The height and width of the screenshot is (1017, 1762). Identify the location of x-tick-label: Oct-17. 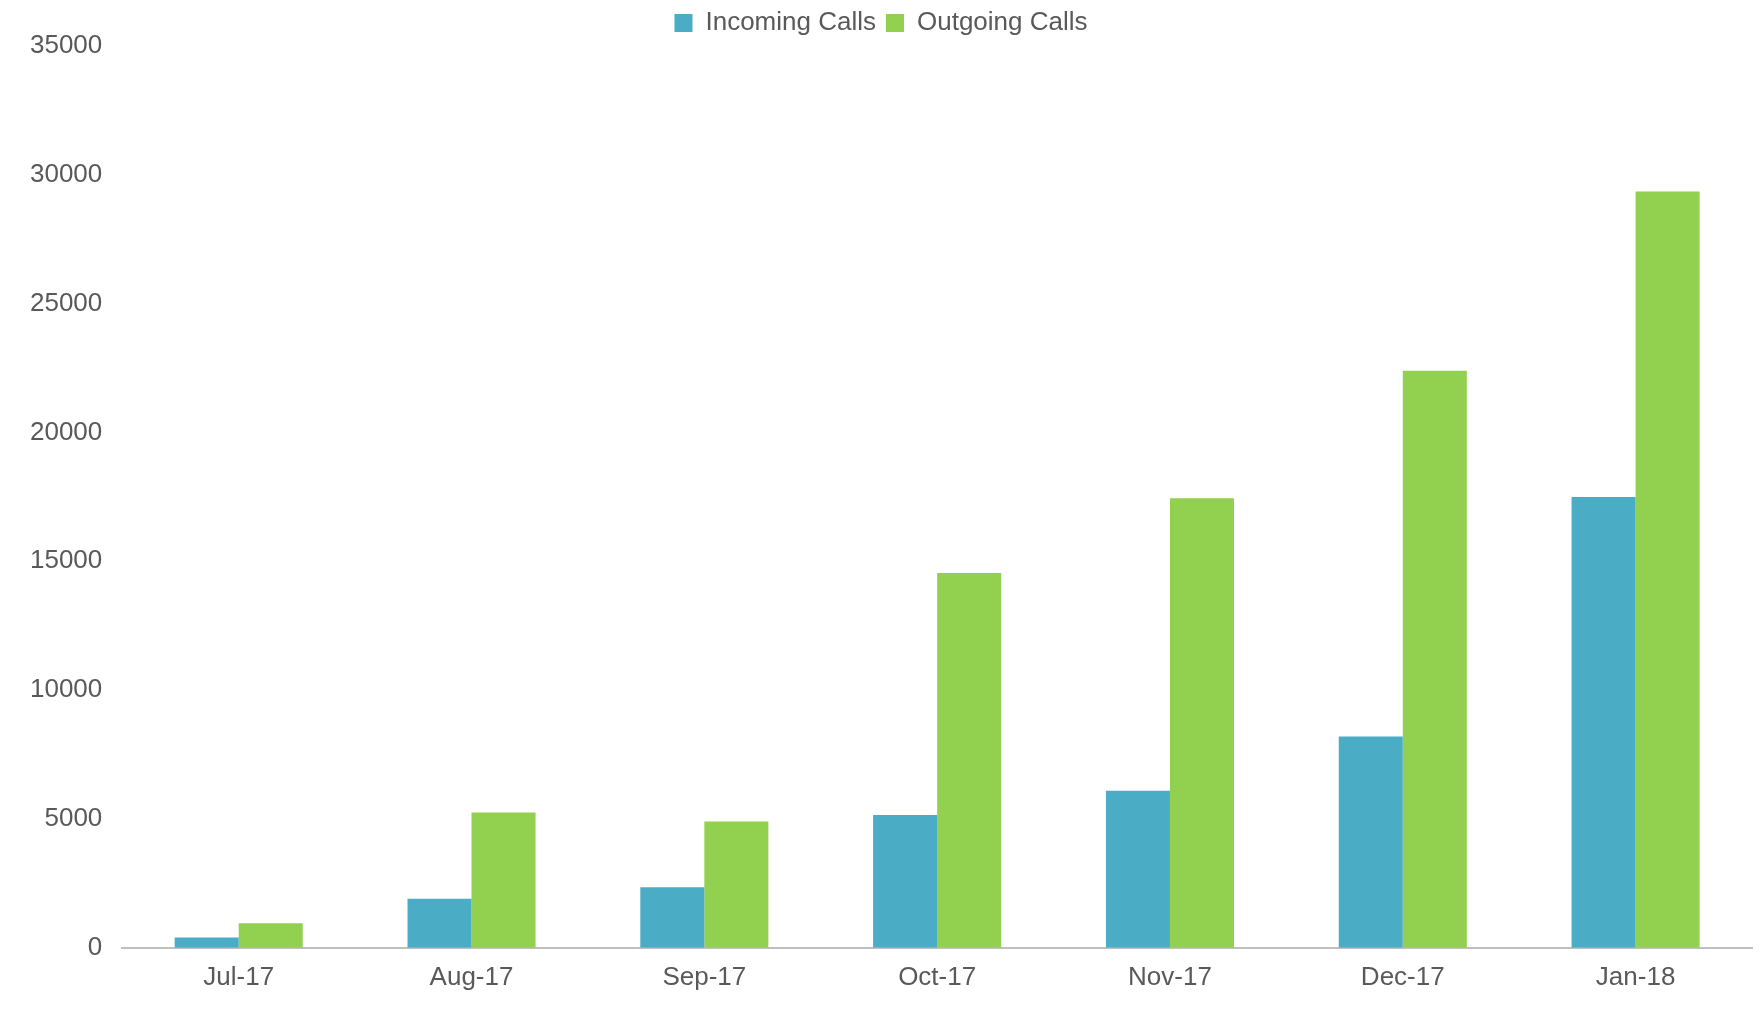
(937, 975).